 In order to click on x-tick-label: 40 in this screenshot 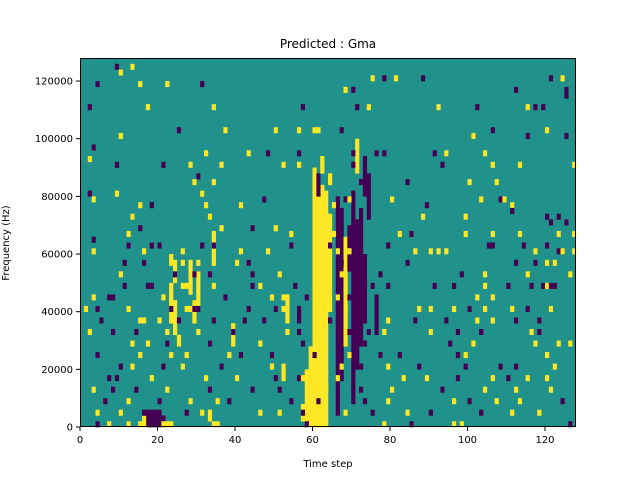, I will do `click(235, 440)`.